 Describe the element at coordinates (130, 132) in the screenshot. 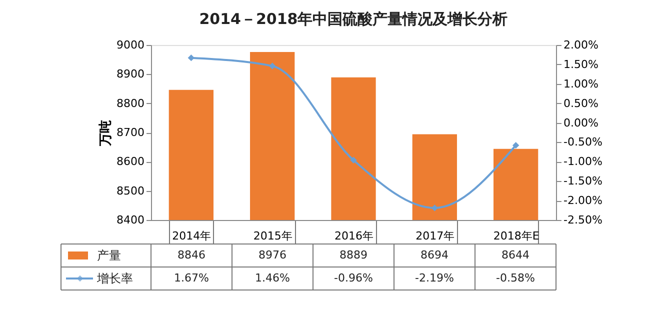

I see `y-tick-label: 8700` at that location.